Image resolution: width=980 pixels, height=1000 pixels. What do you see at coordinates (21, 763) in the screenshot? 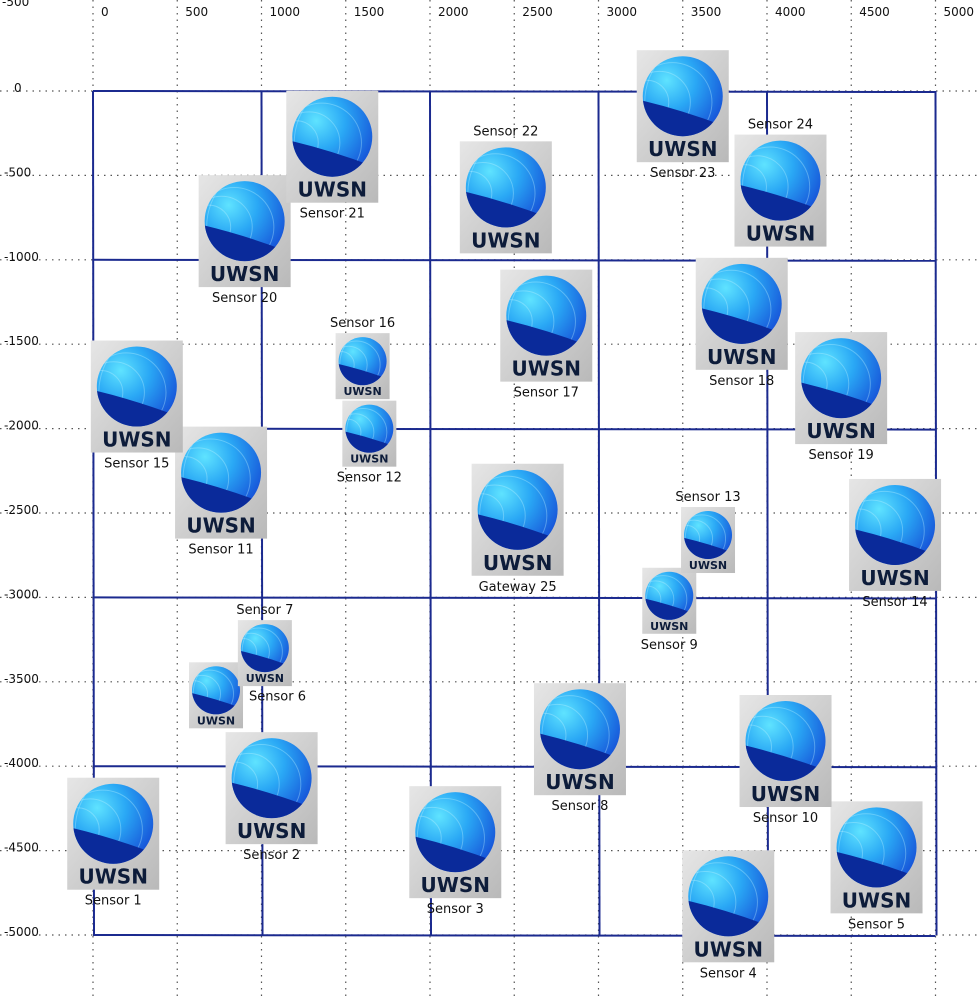
I see `y-tick-label: -4000` at bounding box center [21, 763].